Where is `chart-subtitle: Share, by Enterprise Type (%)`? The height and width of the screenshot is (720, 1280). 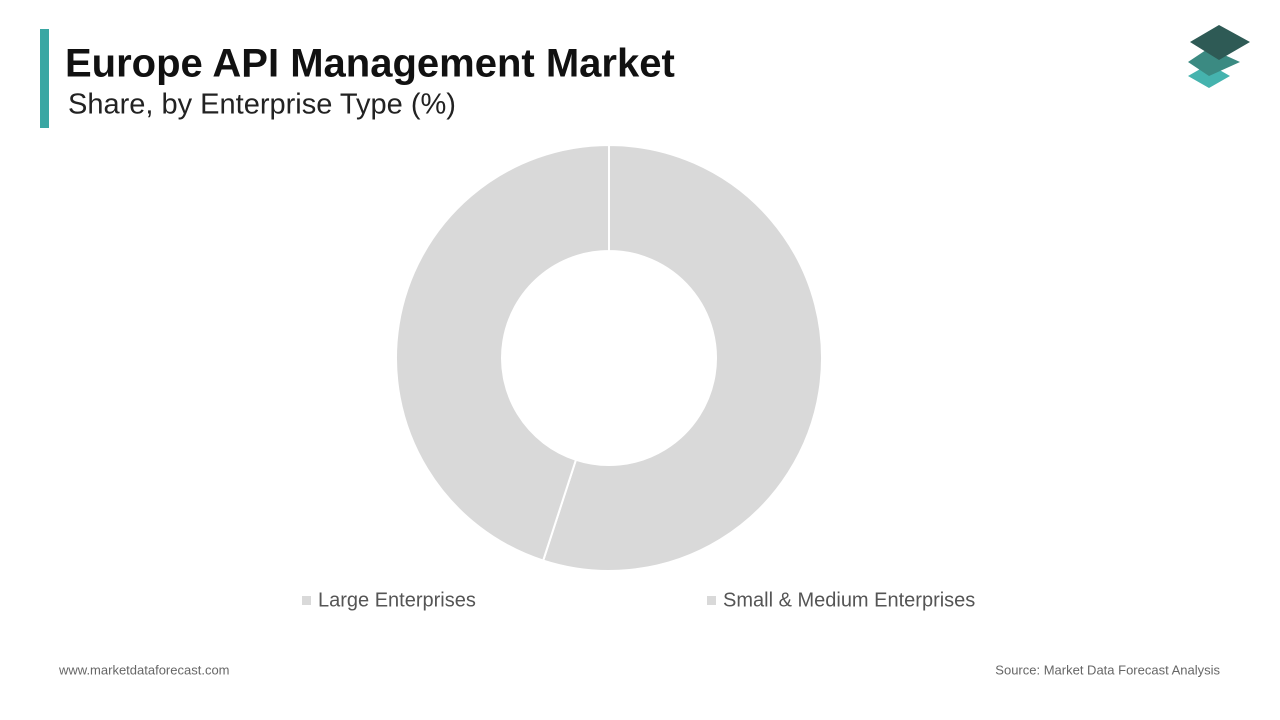 chart-subtitle: Share, by Enterprise Type (%) is located at coordinates (262, 105).